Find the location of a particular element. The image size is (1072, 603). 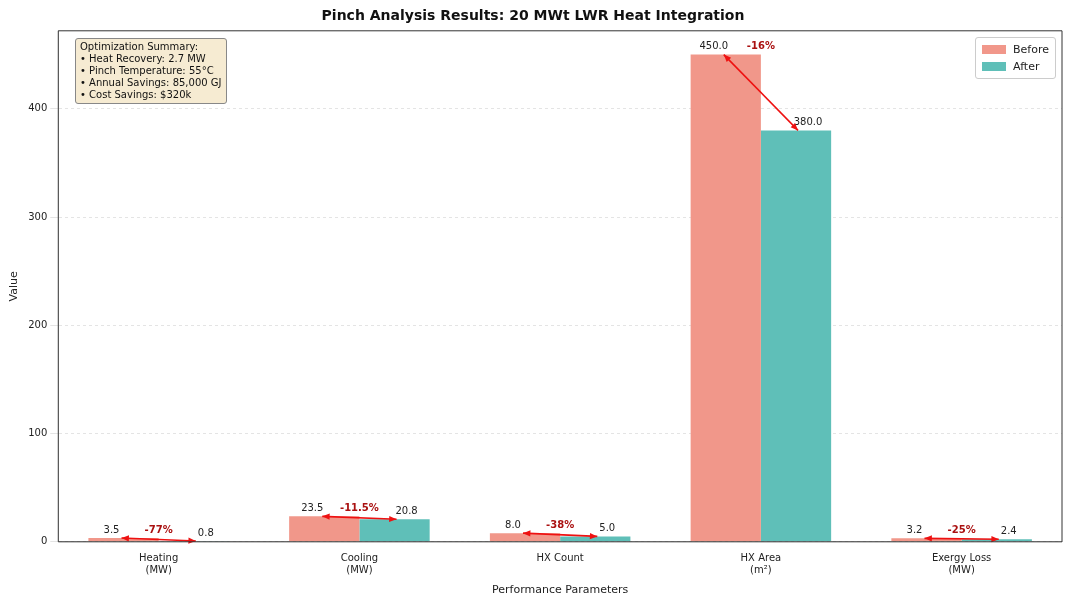

data-label: 450.0 is located at coordinates (714, 46).